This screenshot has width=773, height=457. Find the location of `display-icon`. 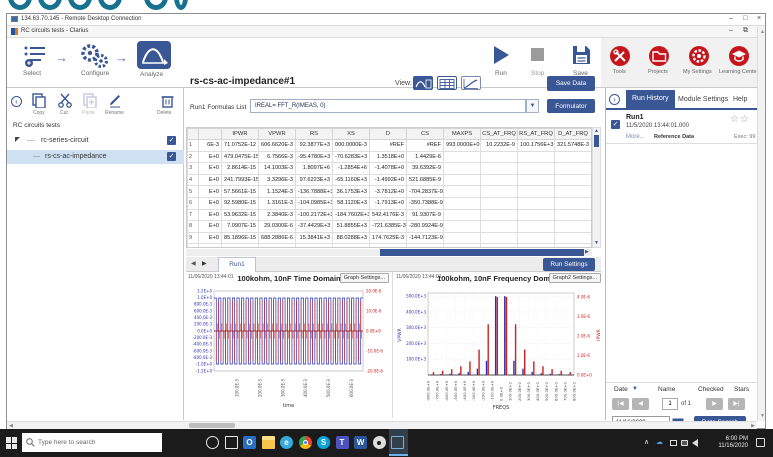

display-icon is located at coordinates (673, 443).